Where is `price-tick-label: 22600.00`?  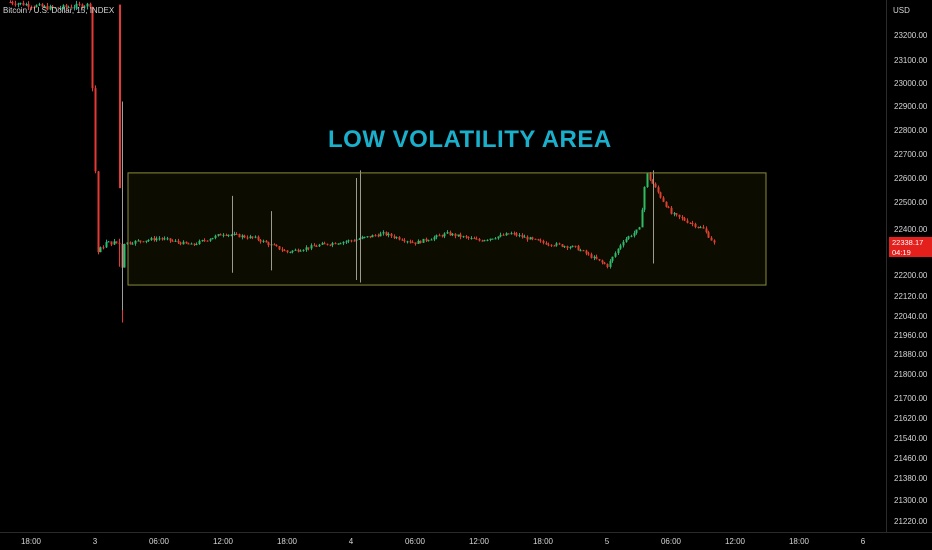
price-tick-label: 22600.00 is located at coordinates (911, 178).